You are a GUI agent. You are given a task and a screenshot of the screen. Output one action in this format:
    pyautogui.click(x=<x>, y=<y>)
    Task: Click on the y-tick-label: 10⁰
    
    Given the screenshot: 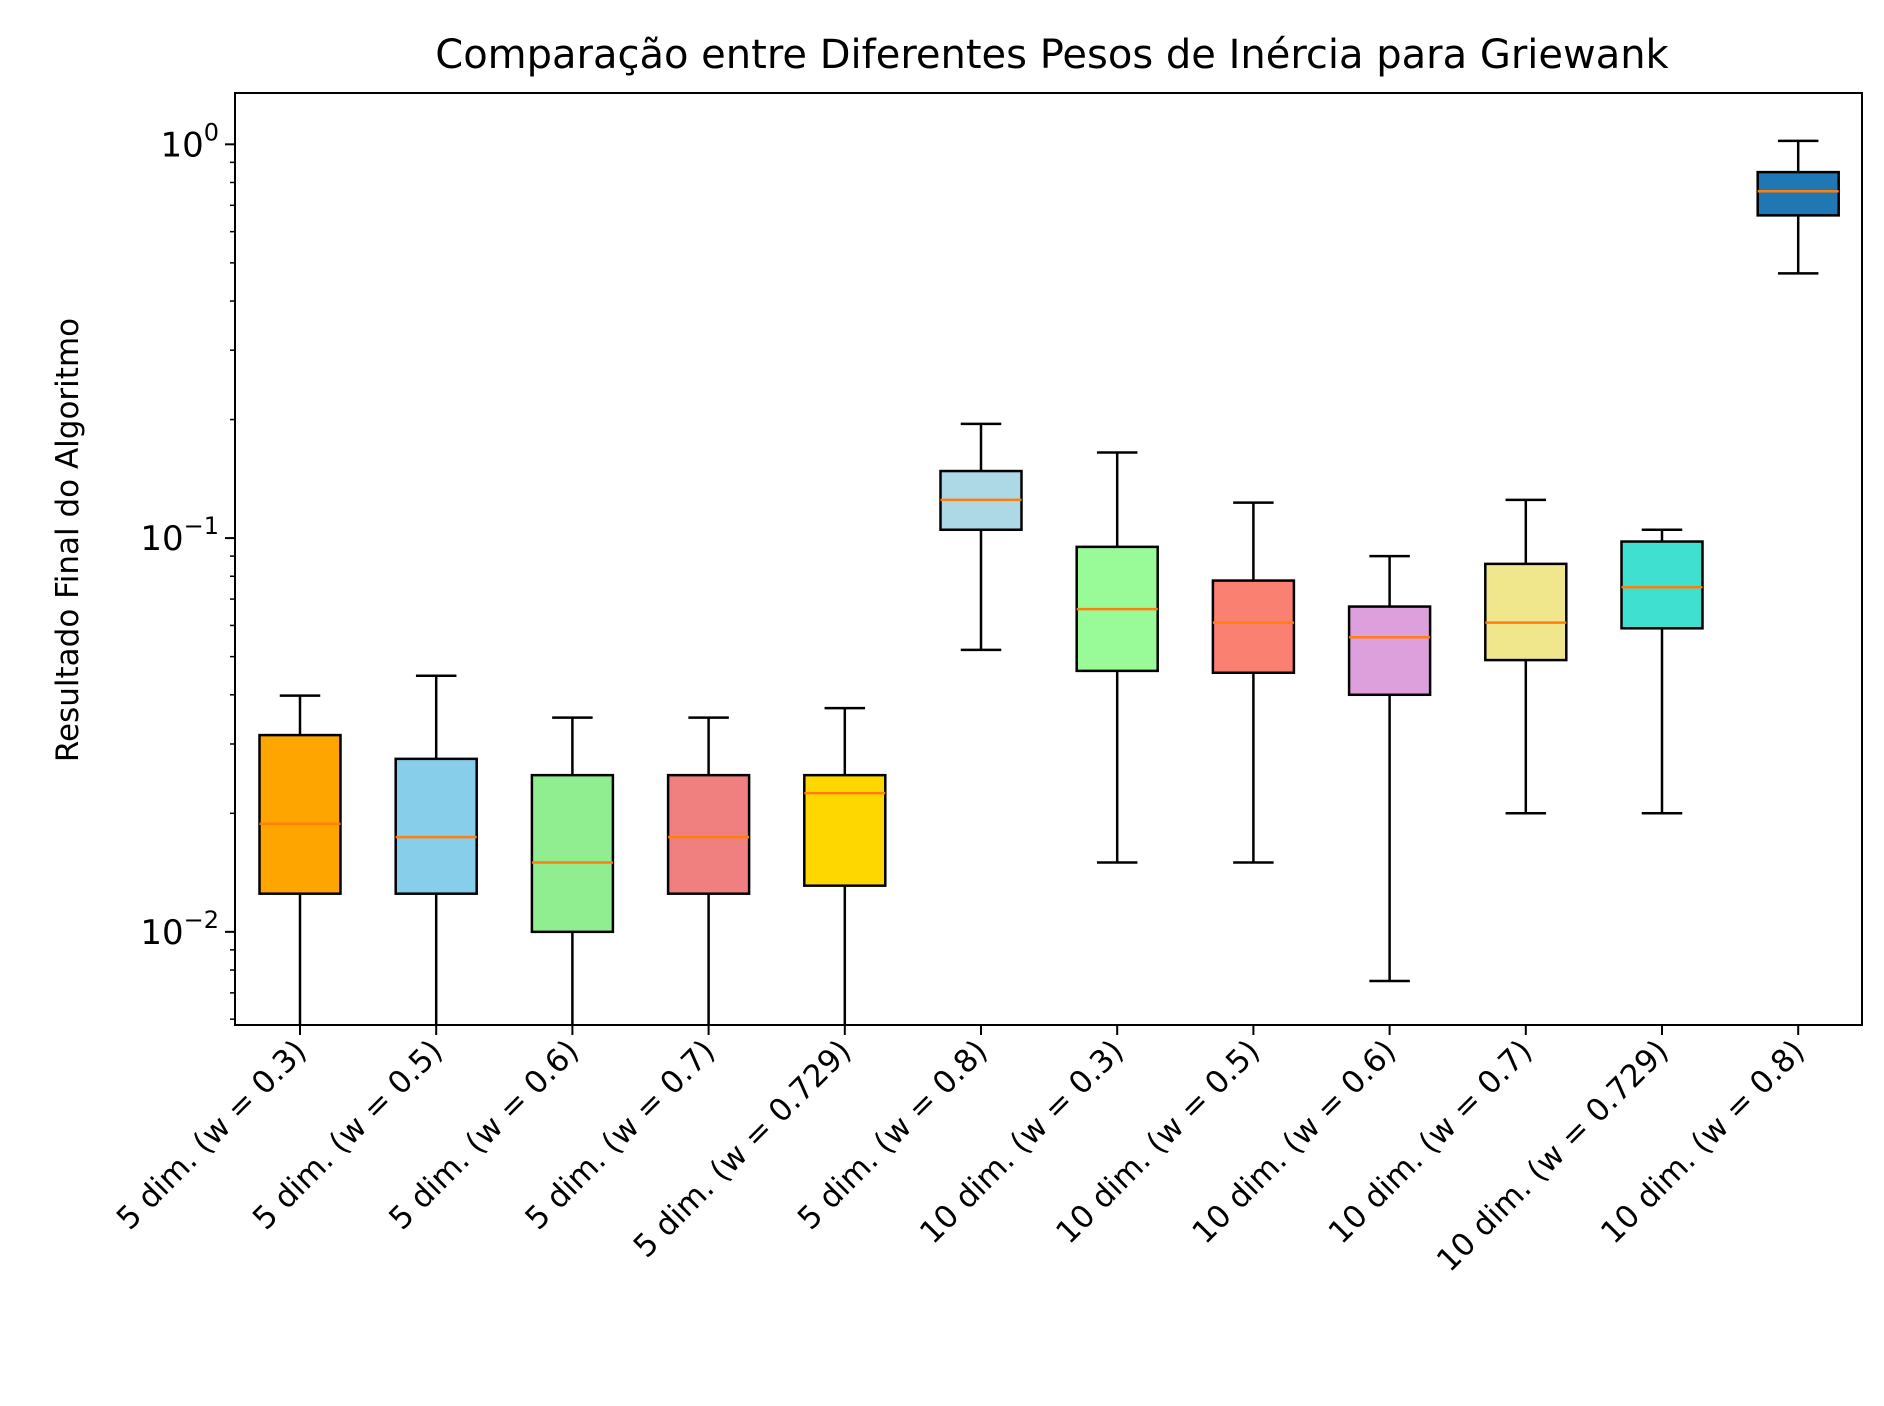 What is the action you would take?
    pyautogui.click(x=189, y=141)
    